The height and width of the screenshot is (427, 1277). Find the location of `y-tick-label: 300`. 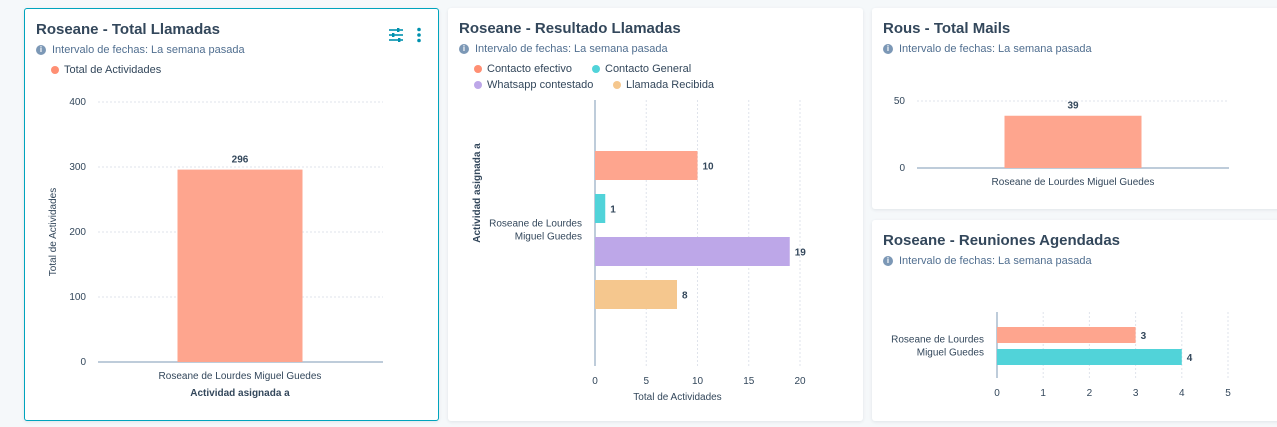

y-tick-label: 300 is located at coordinates (77, 167).